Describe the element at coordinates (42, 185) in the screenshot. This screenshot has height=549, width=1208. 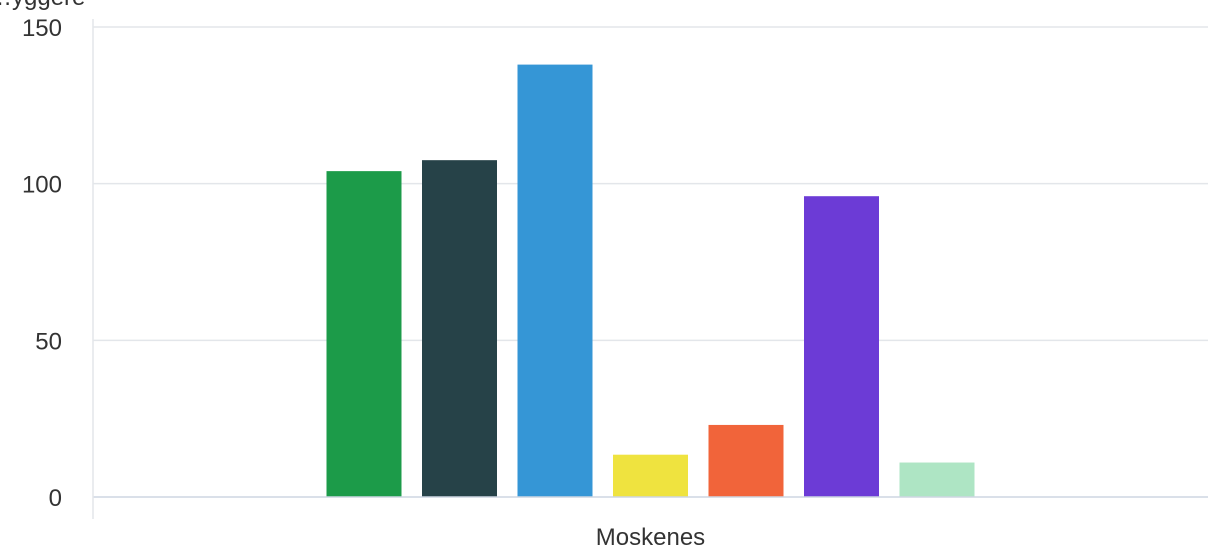
I see `y-tick-label: 100` at that location.